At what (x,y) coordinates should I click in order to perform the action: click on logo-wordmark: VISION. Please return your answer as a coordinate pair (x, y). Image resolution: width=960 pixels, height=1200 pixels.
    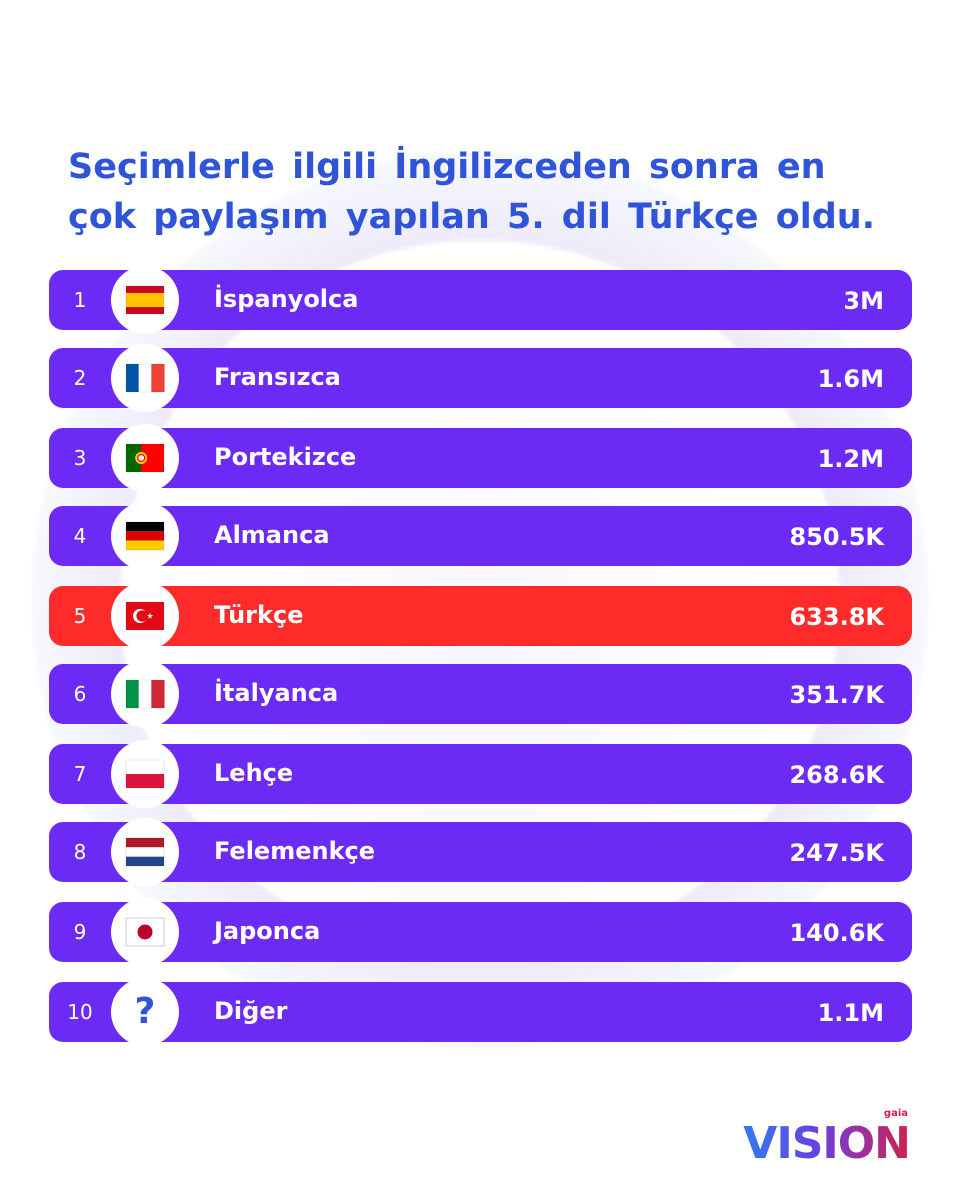
    Looking at the image, I should click on (827, 1143).